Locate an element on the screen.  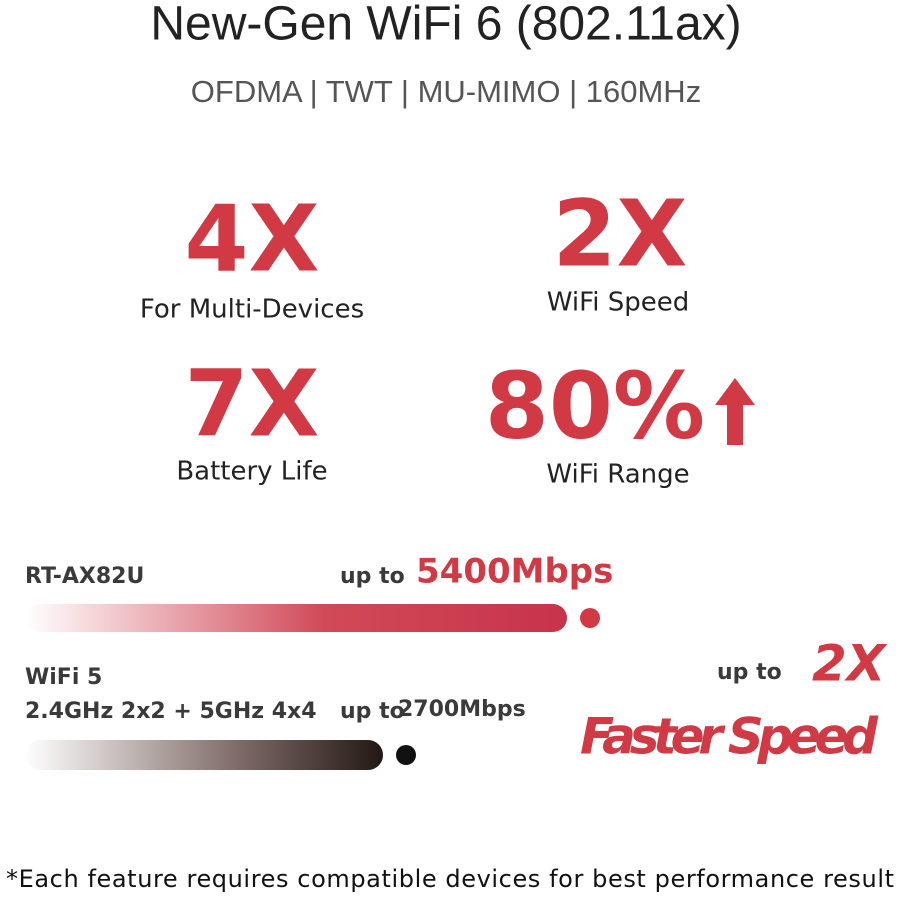
subtitle: OFDMA | TWT | MU-MIMO | 160MHz is located at coordinates (446, 91).